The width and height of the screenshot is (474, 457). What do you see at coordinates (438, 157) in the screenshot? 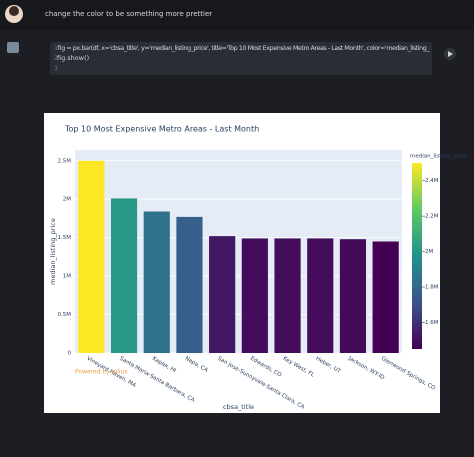
I see `colorbar-title: median_listing_price` at bounding box center [438, 157].